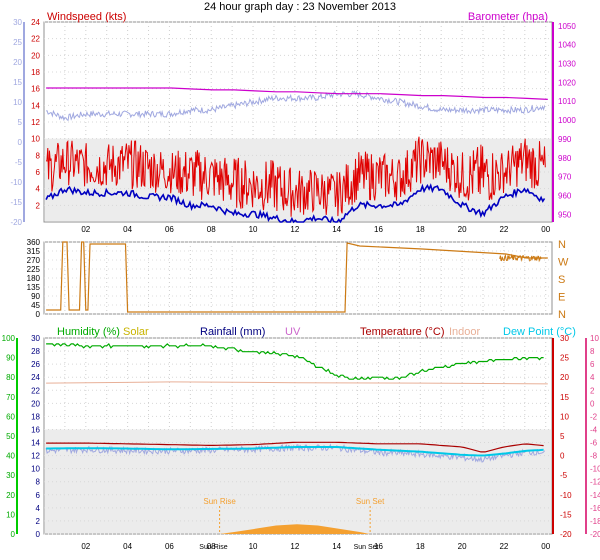 The height and width of the screenshot is (560, 600). Describe the element at coordinates (567, 64) in the screenshot. I see `baro-tick-label: 1030` at that location.